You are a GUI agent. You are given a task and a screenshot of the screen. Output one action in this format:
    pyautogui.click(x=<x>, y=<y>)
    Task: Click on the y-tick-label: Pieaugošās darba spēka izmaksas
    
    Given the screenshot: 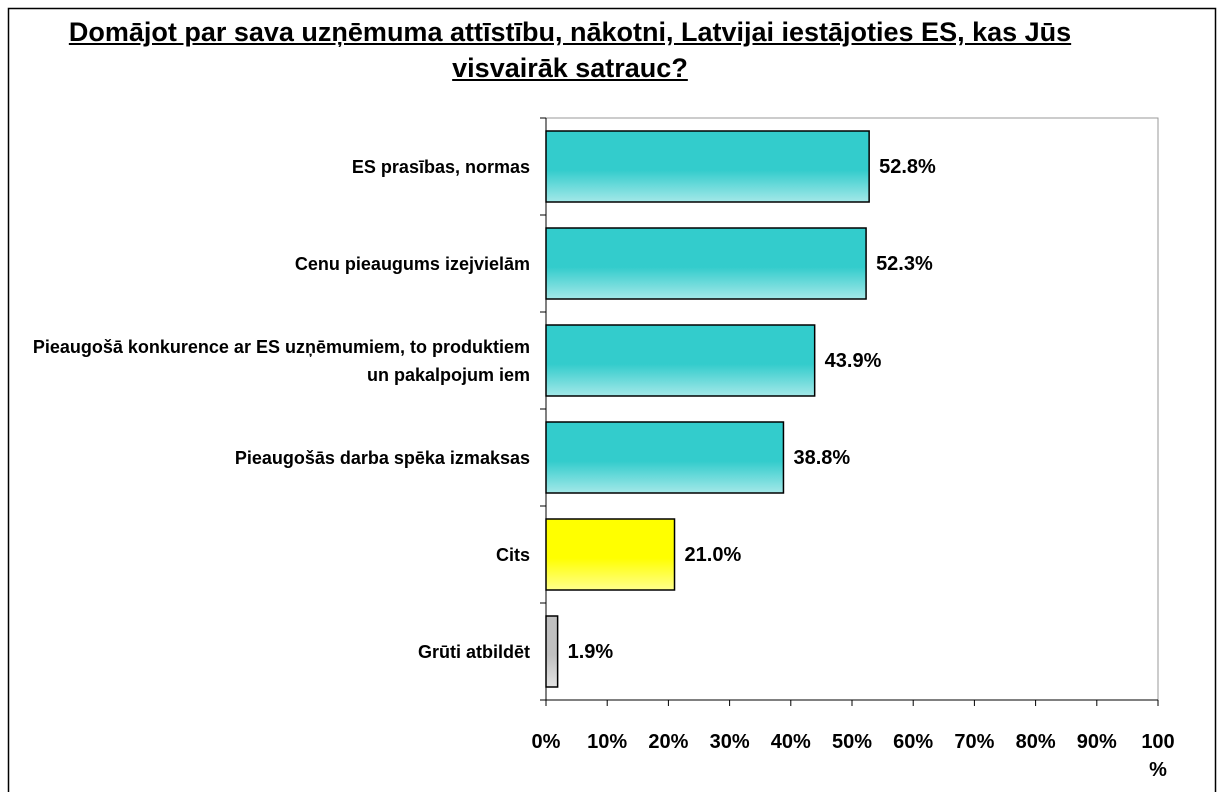 What is the action you would take?
    pyautogui.click(x=382, y=457)
    